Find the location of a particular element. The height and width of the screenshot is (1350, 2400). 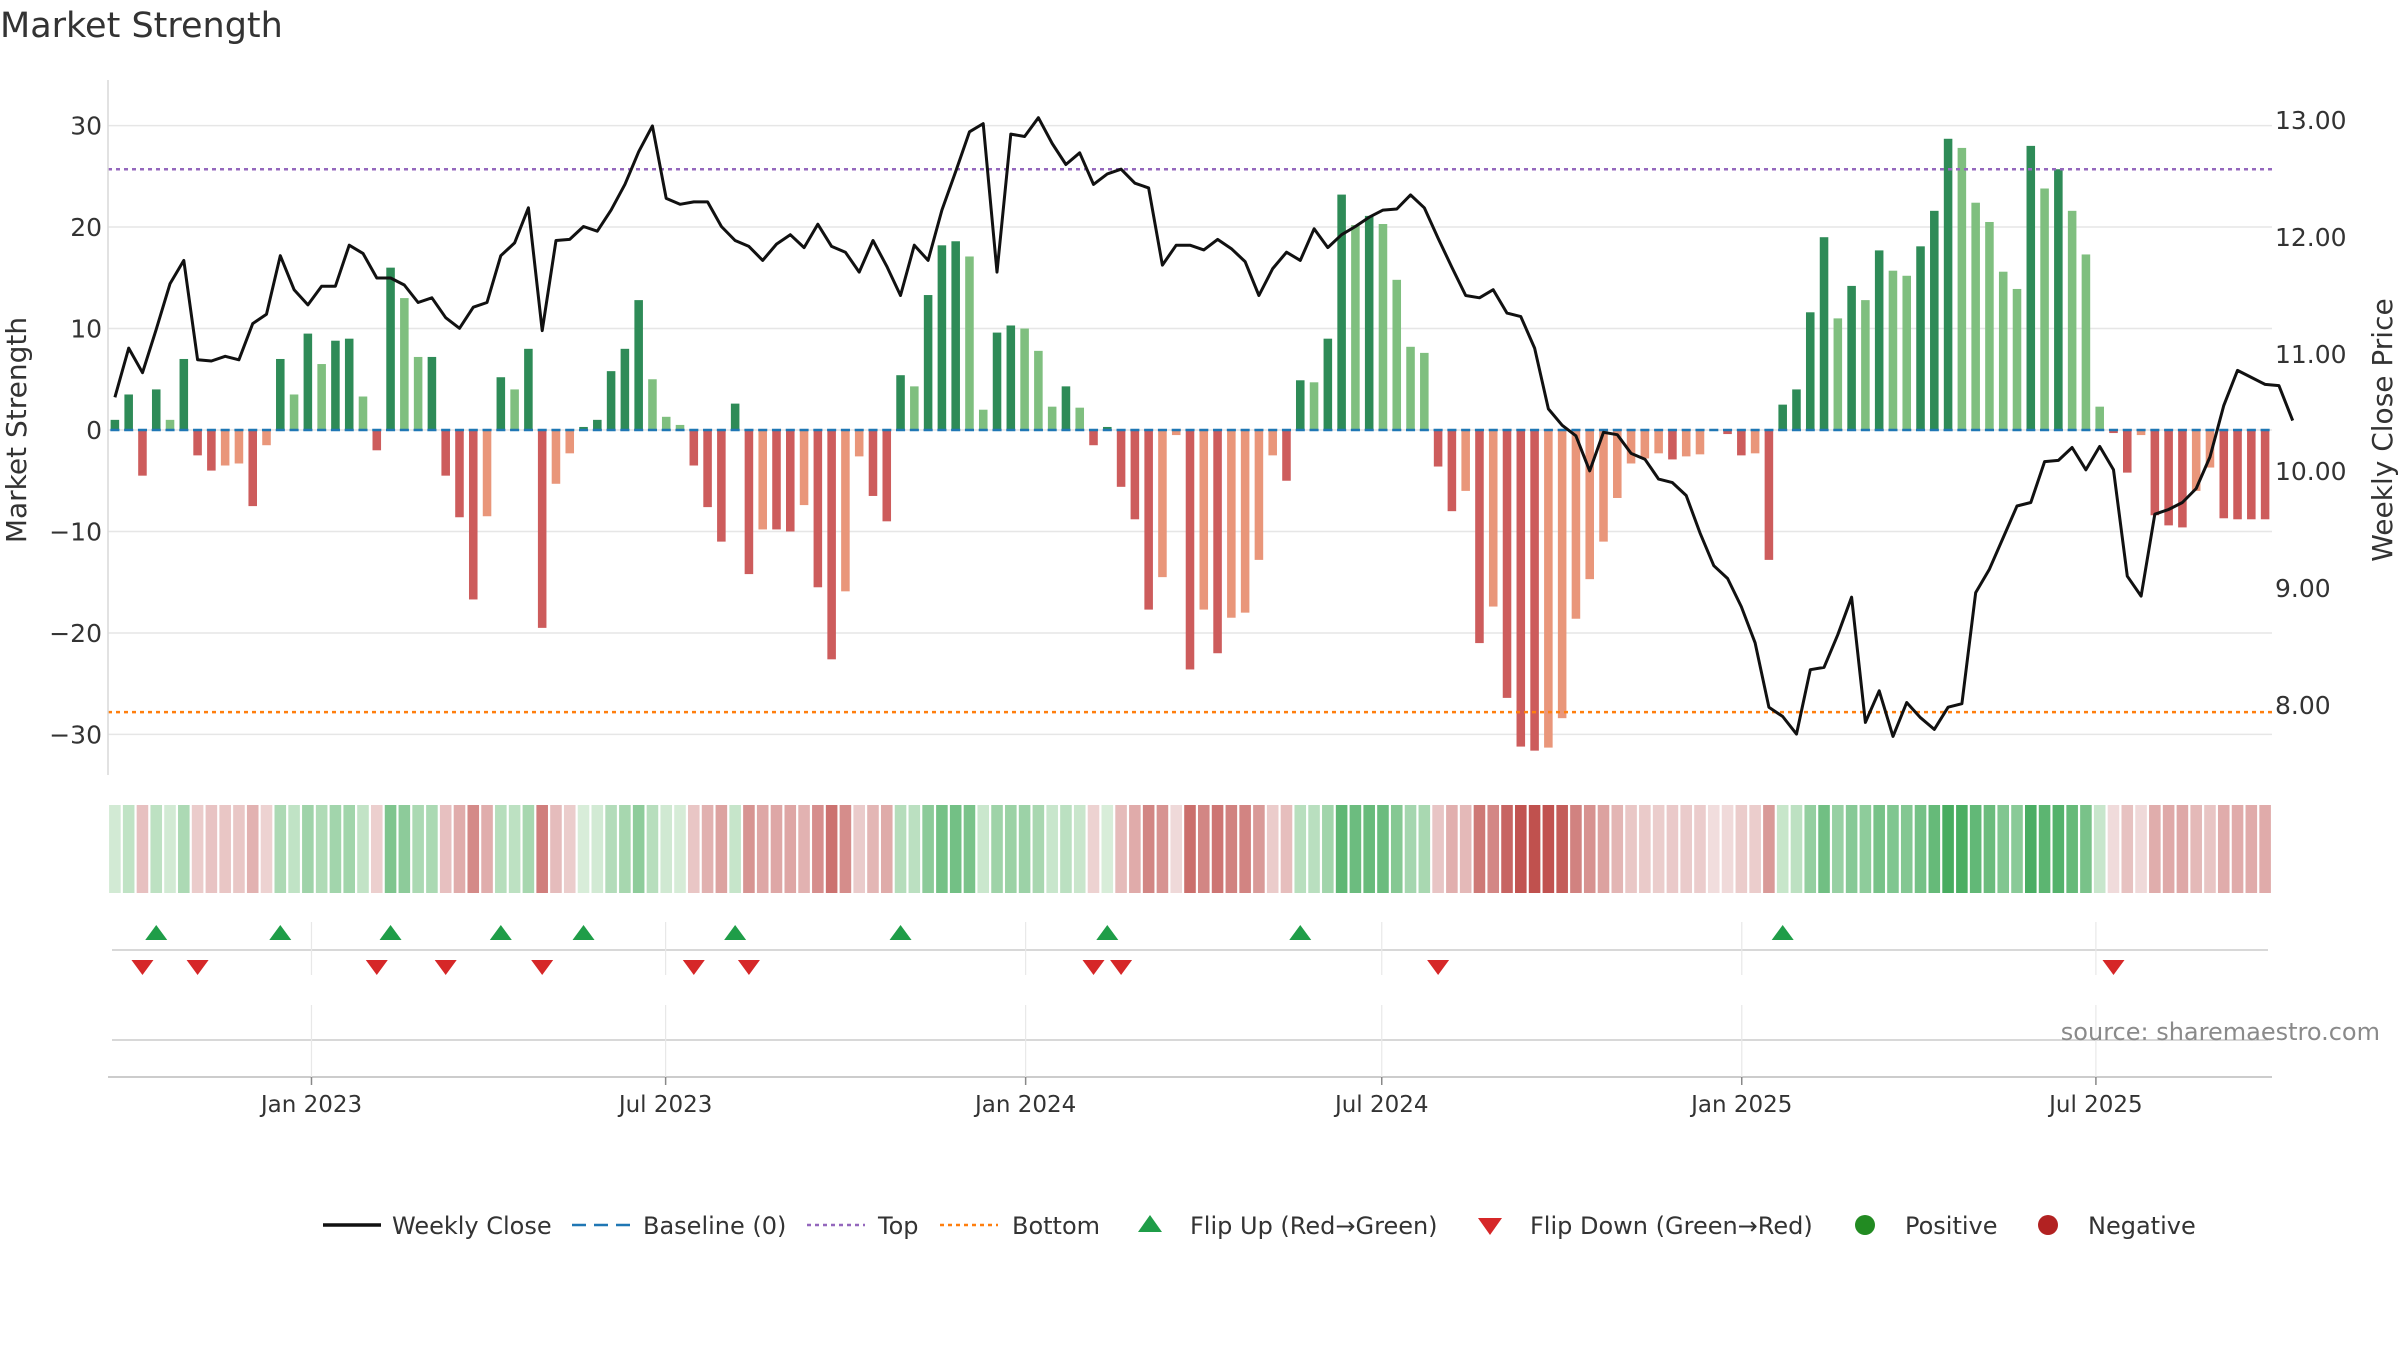

legend-label: Flip Down (Green→Red) is located at coordinates (1671, 1226).